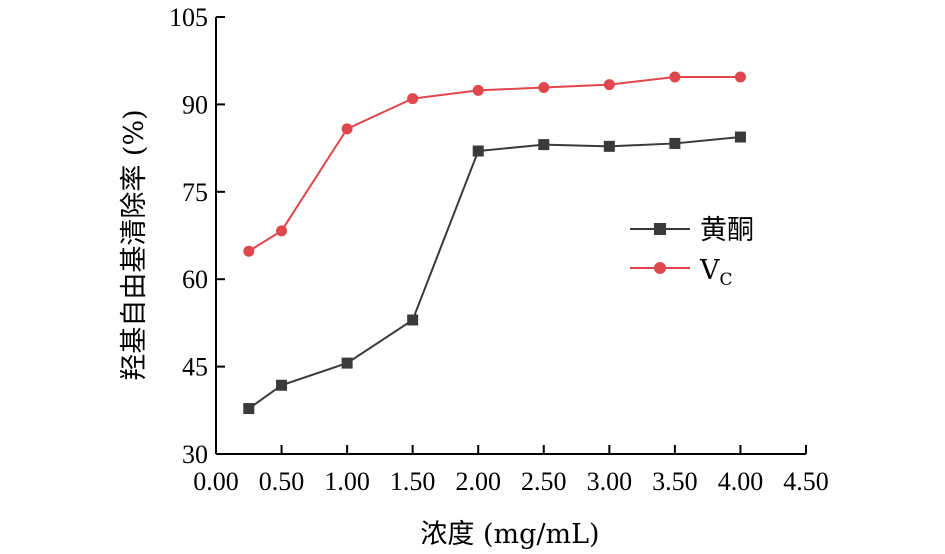 The width and height of the screenshot is (945, 554). What do you see at coordinates (478, 481) in the screenshot?
I see `x-tick-label: 2.00` at bounding box center [478, 481].